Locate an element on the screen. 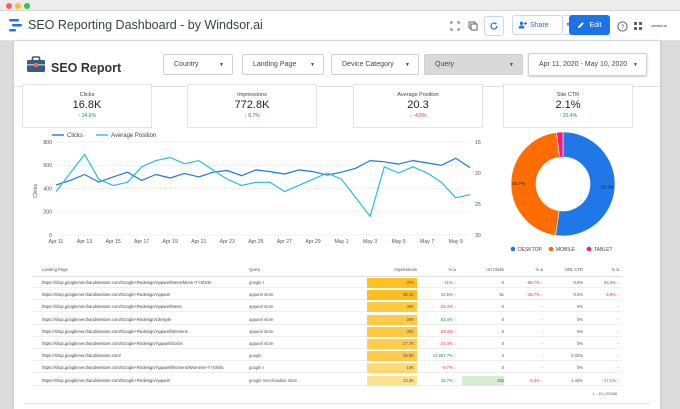 The image size is (680, 409). cell-query: apparel store is located at coordinates (261, 319).